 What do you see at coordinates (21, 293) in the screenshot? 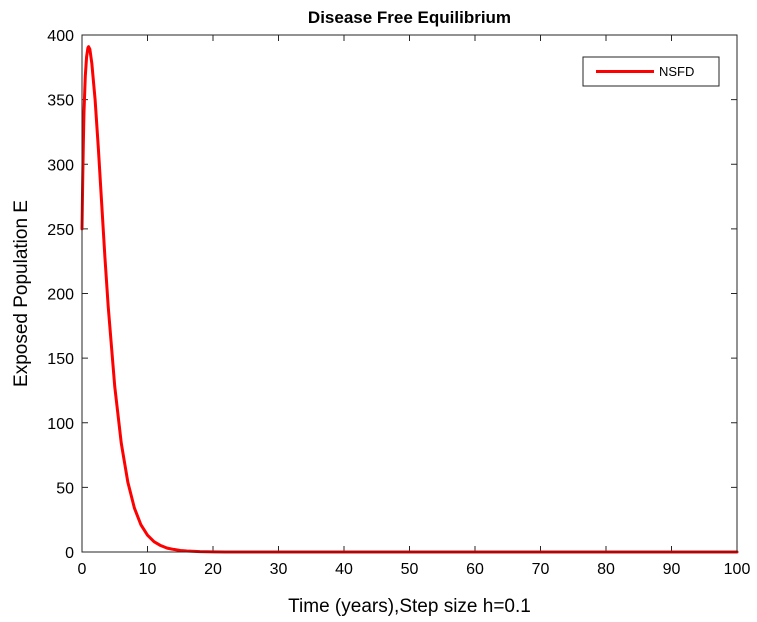
I see `y-axis-label: Exposed Population E` at bounding box center [21, 293].